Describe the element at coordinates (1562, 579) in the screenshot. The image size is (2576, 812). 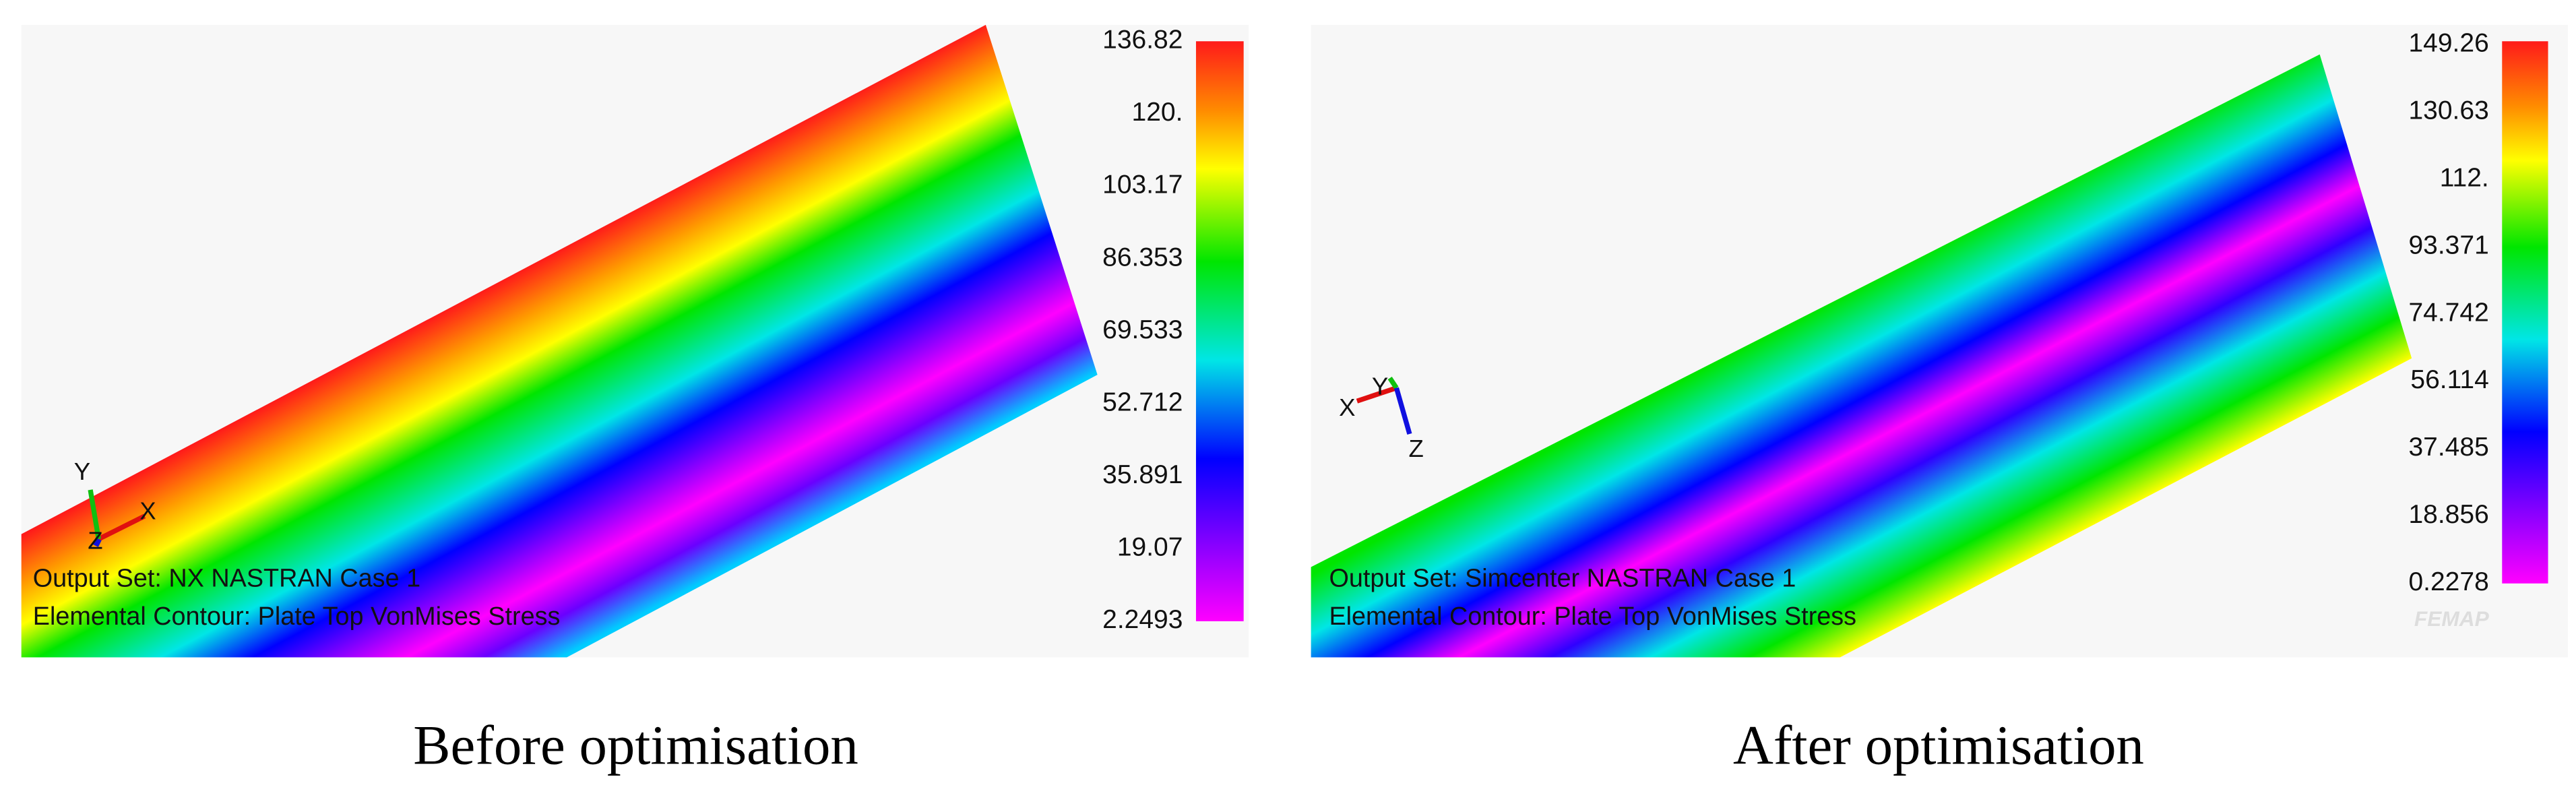
I see `output-set: Output Set: Simcenter NASTRAN Case 1` at that location.